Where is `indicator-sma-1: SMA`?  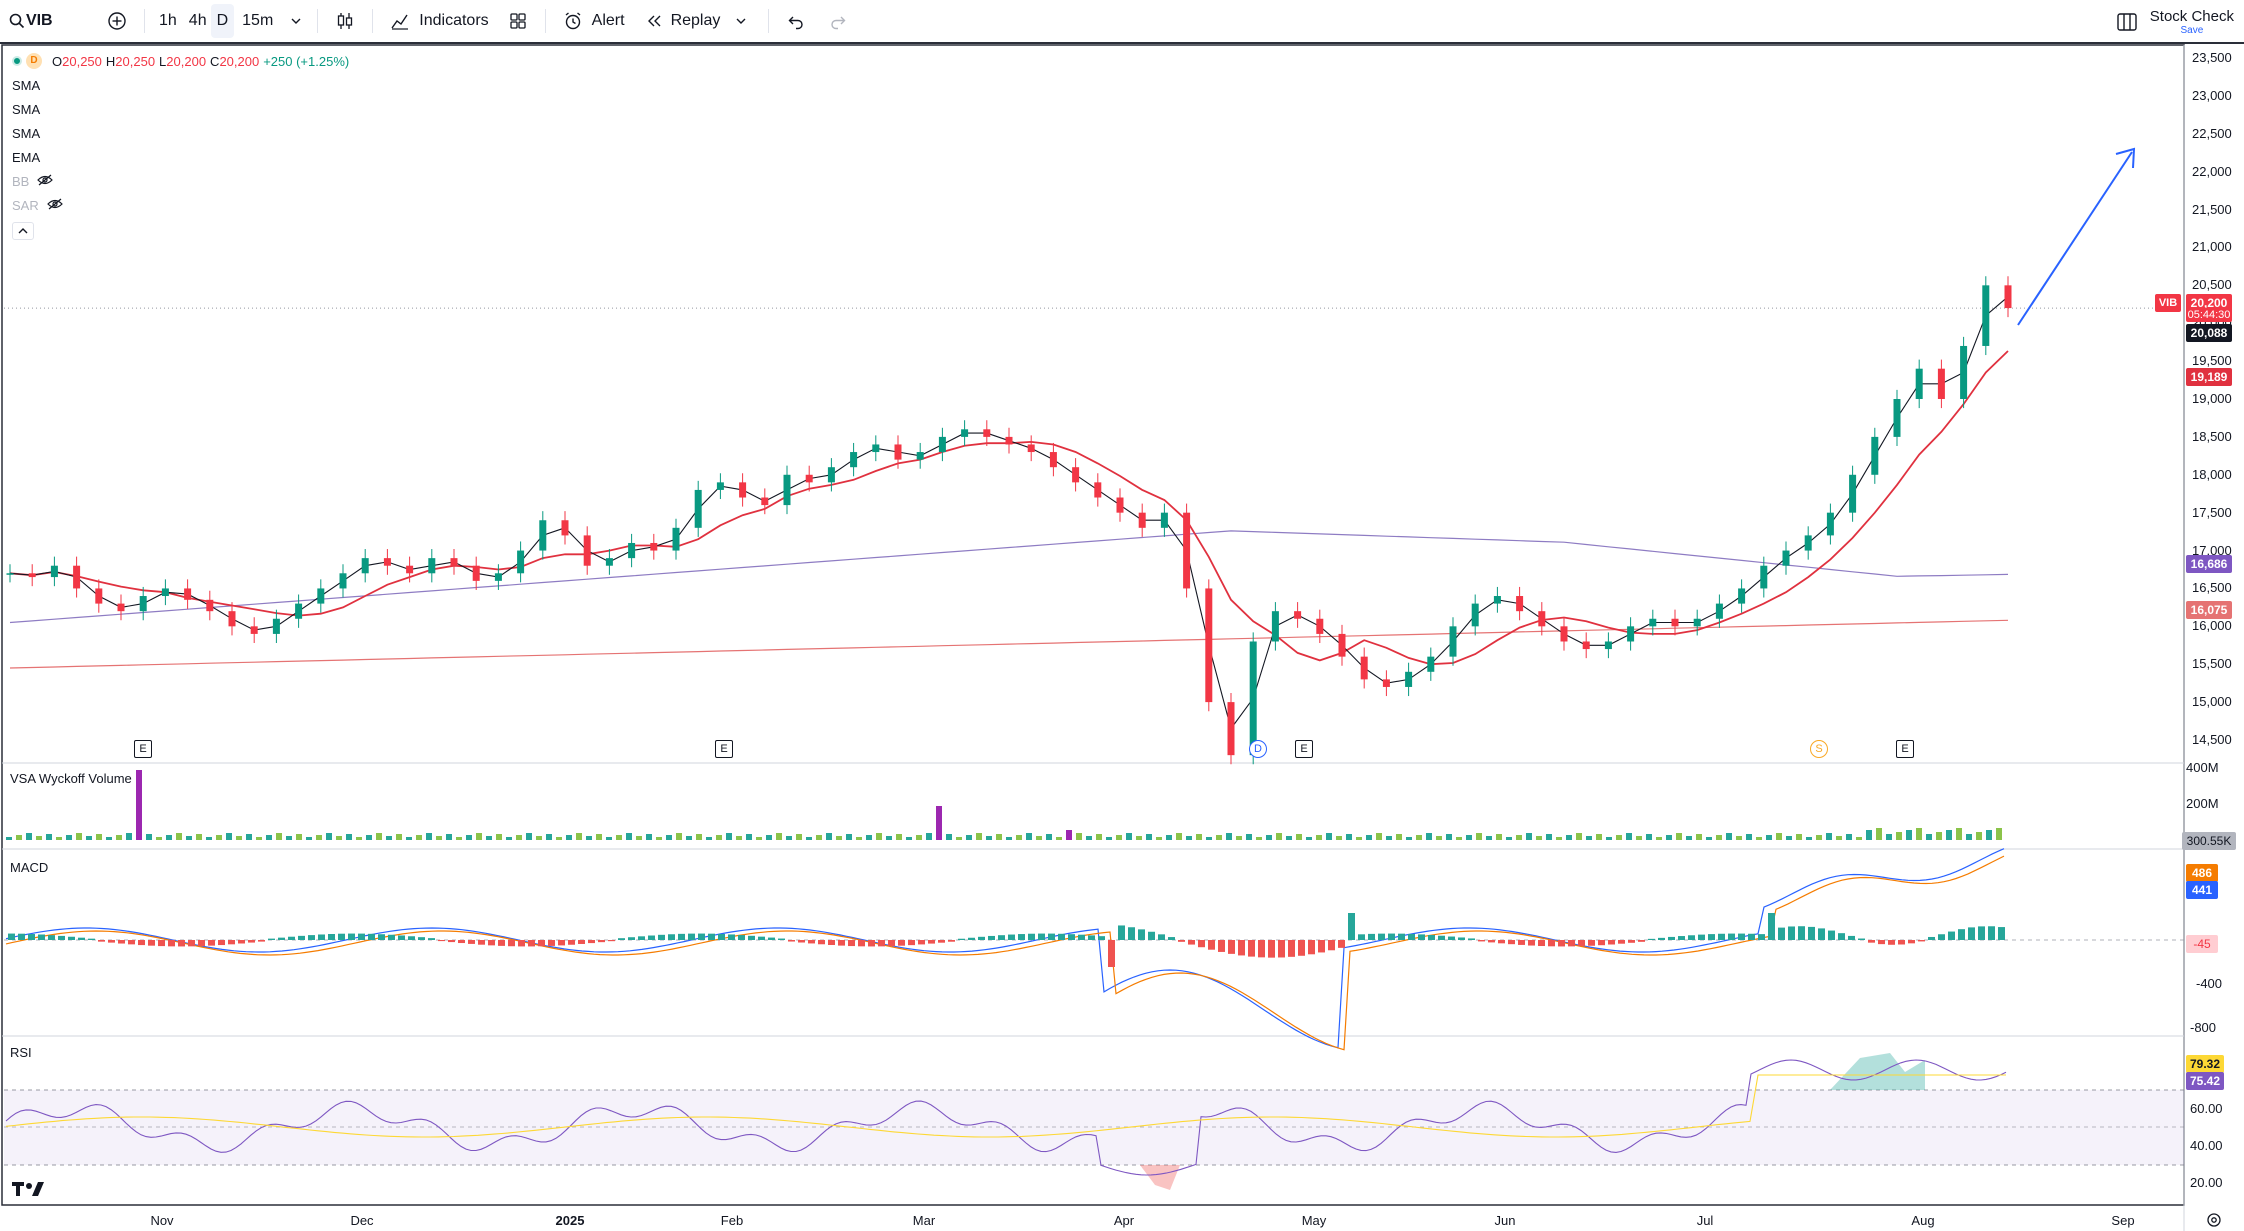
indicator-sma-1: SMA is located at coordinates (26, 85).